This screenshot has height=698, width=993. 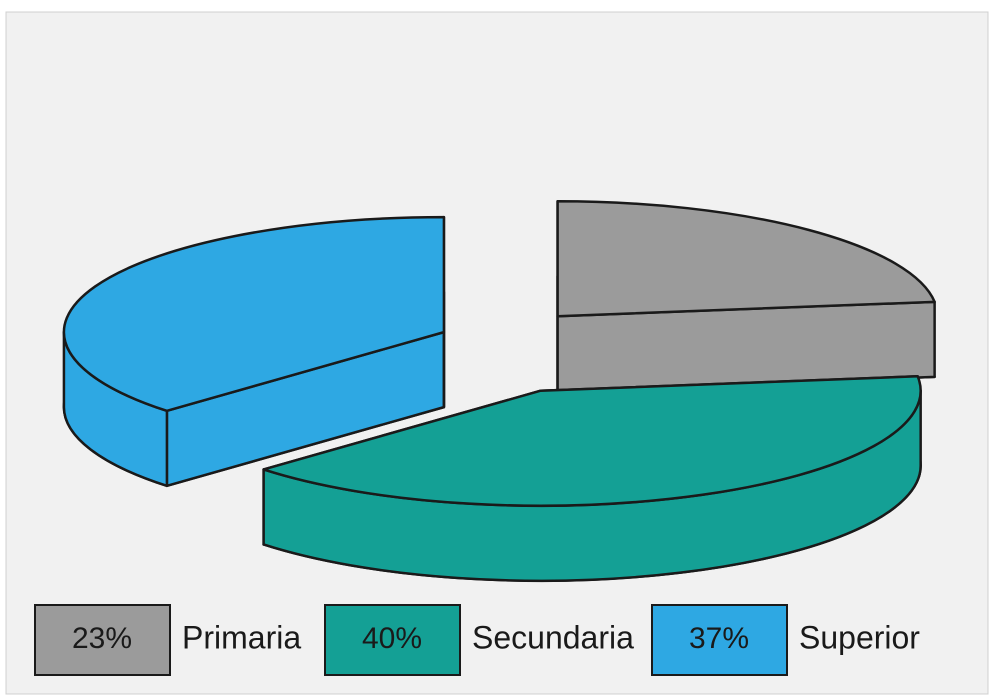 I want to click on legend-label: Secundaria, so click(x=553, y=637).